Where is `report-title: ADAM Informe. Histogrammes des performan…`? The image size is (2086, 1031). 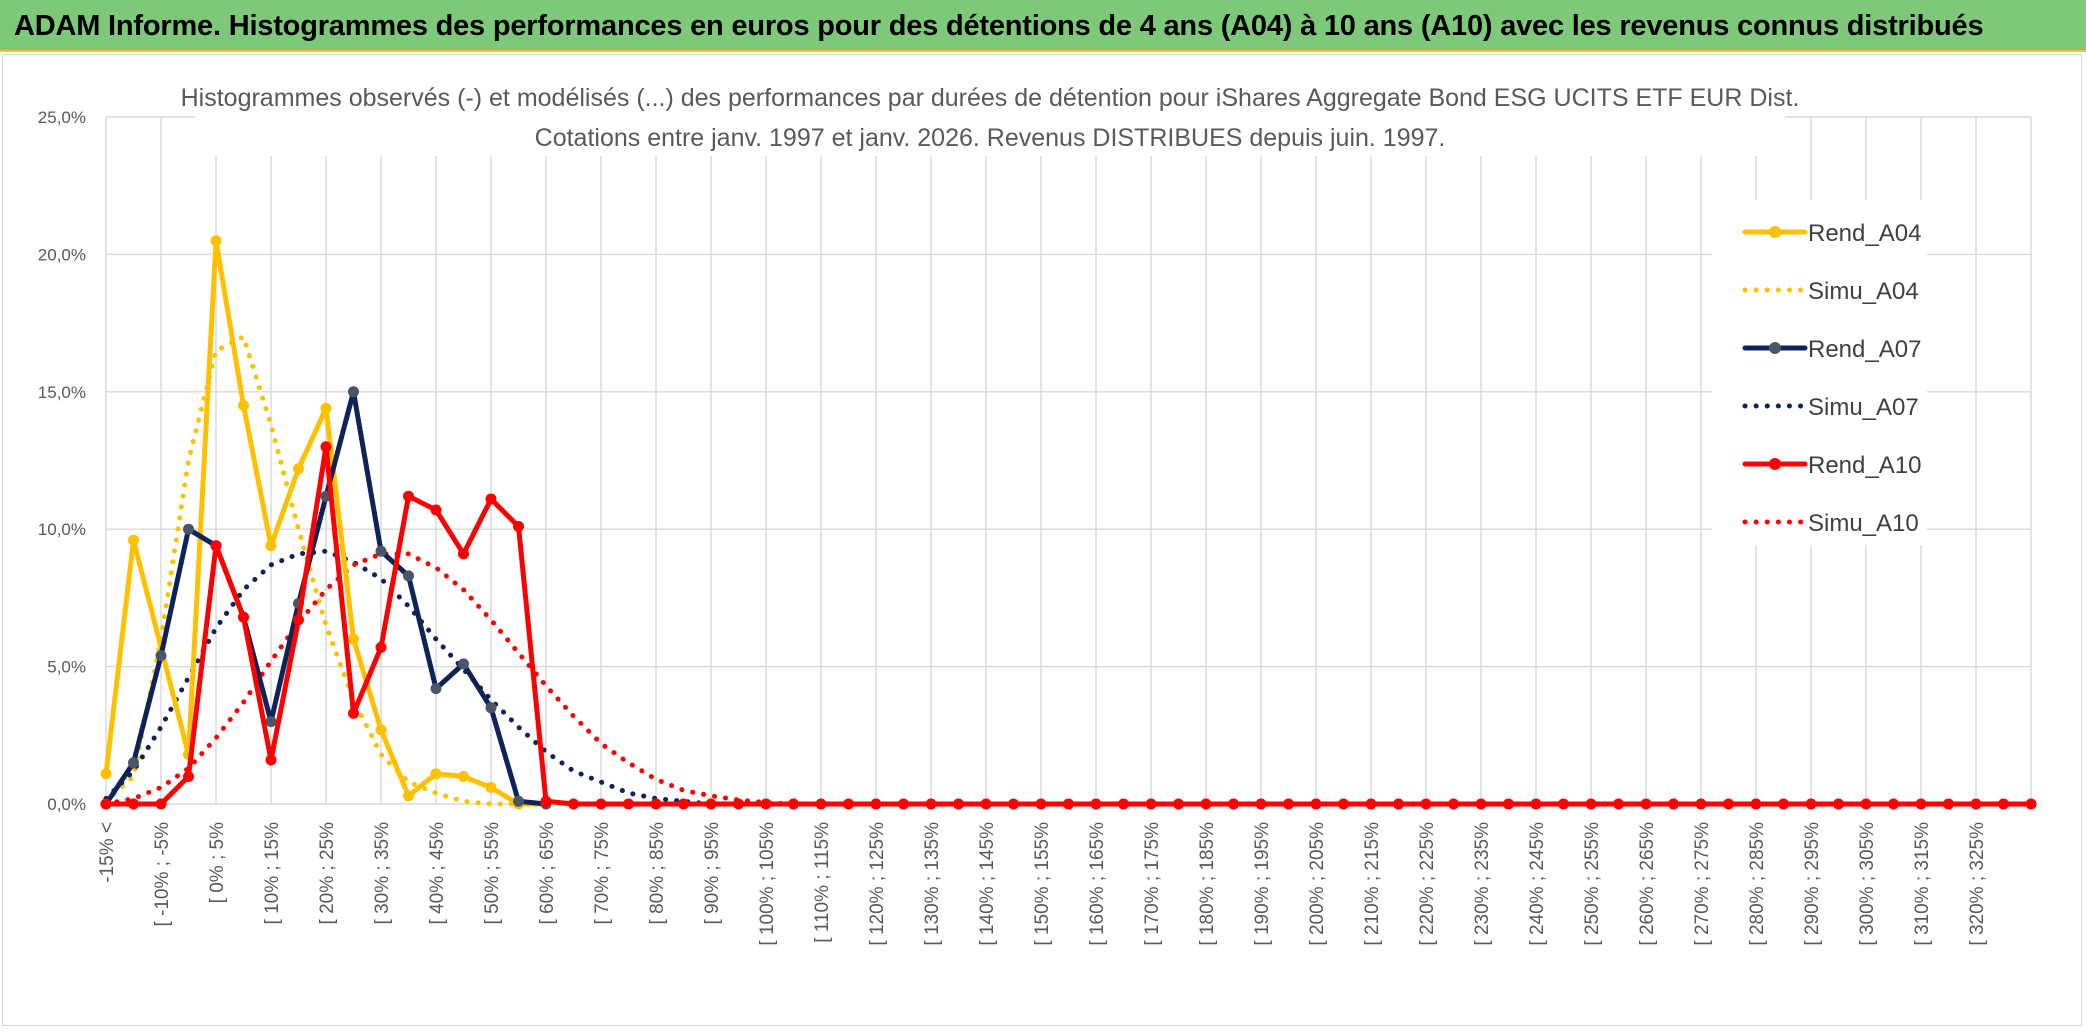
report-title: ADAM Informe. Histogrammes des performan… is located at coordinates (999, 26).